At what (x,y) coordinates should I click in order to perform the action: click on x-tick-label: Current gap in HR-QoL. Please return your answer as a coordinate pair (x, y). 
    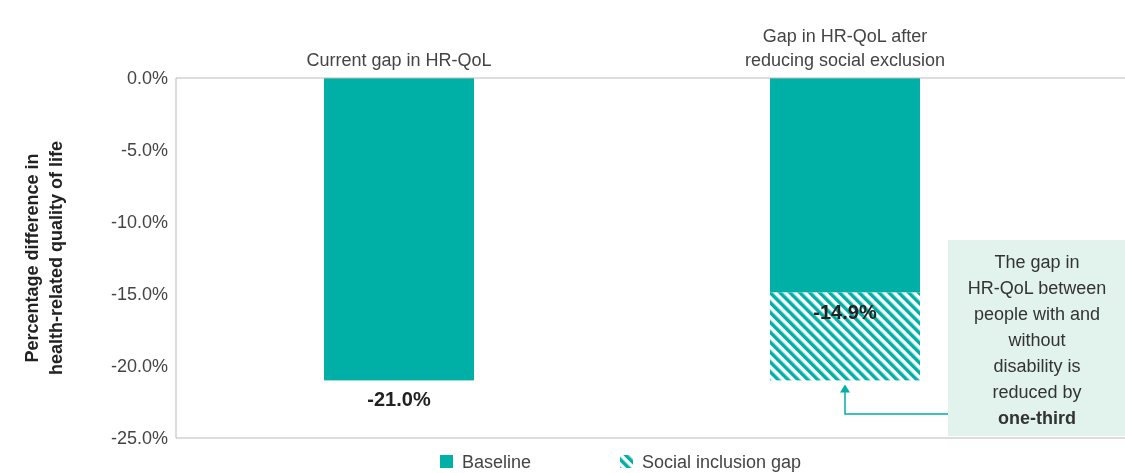
    Looking at the image, I should click on (399, 60).